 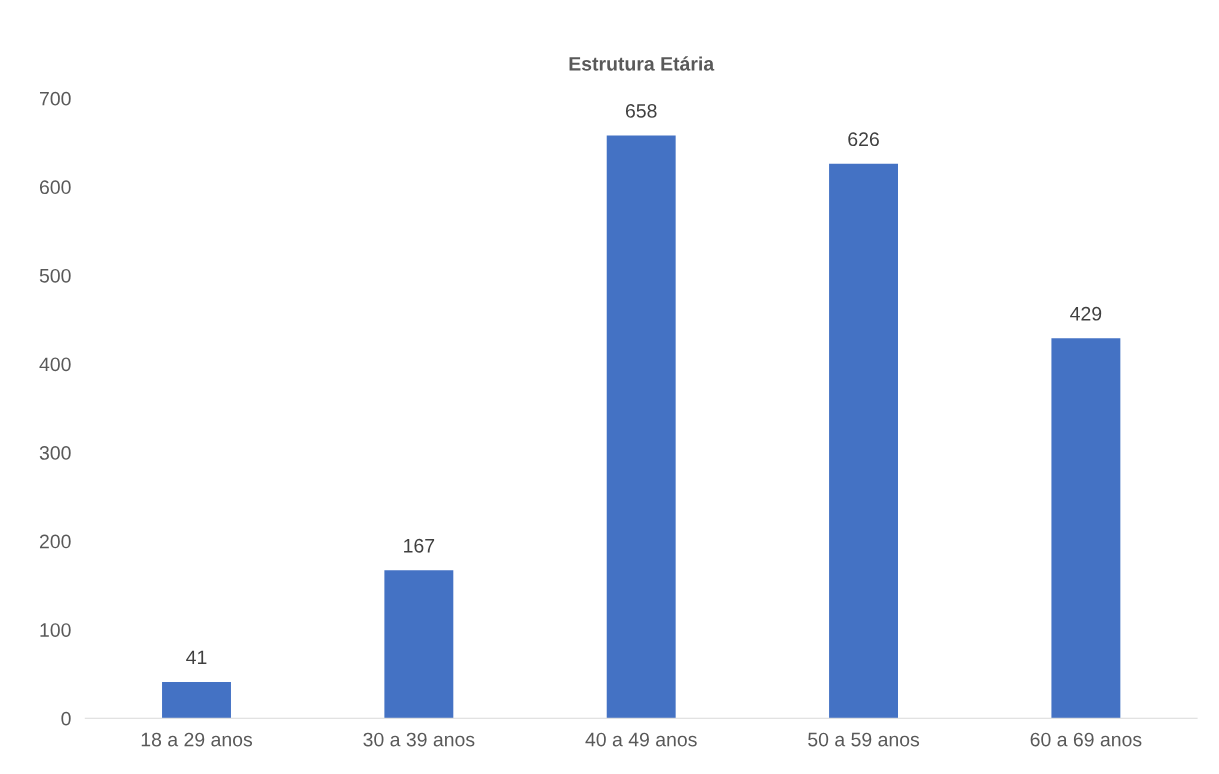 I want to click on x-tick-label: 60 a 69 anos, so click(x=1086, y=739).